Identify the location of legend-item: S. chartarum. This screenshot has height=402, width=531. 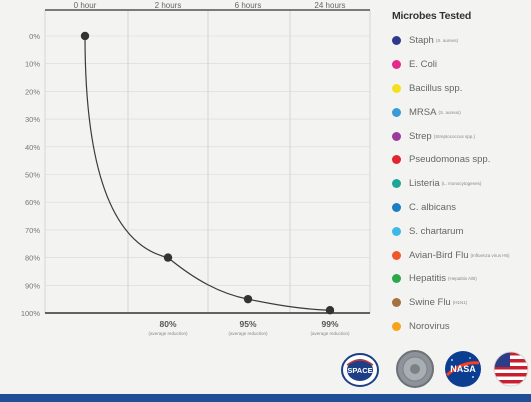
(460, 231).